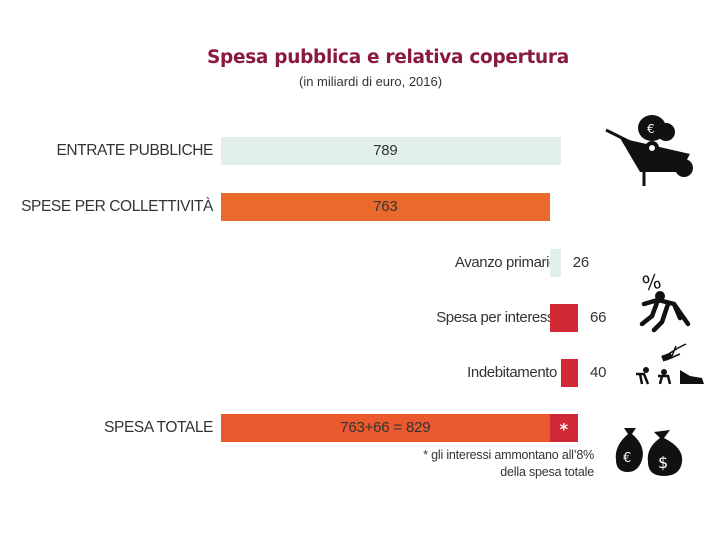  I want to click on value-label-spese-per-collettivita: 763, so click(385, 206).